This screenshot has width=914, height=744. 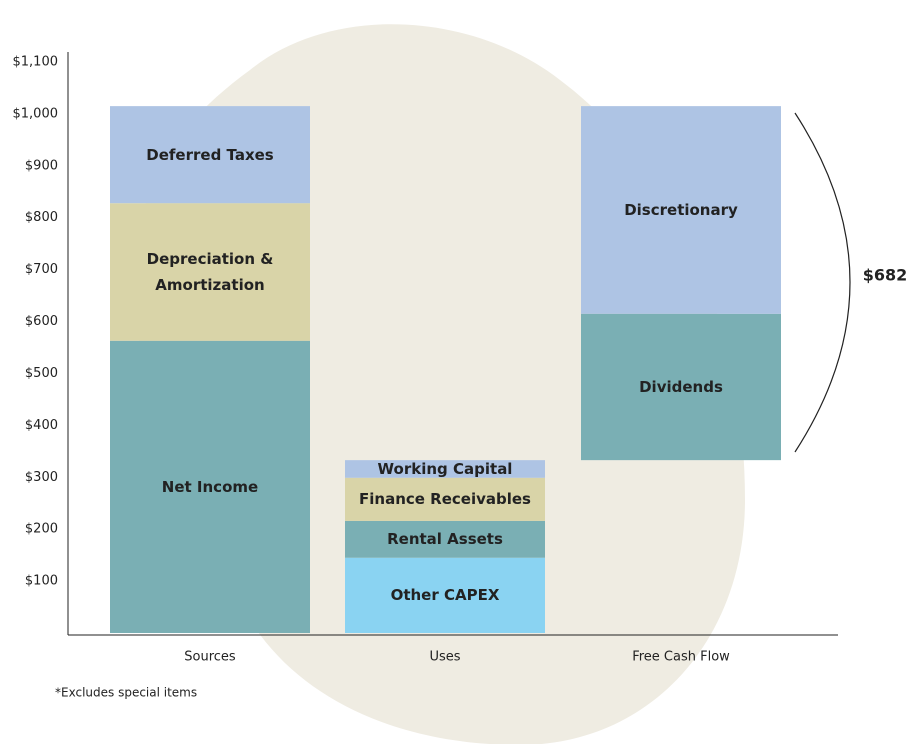 I want to click on y-tick-label: $900, so click(x=41, y=165).